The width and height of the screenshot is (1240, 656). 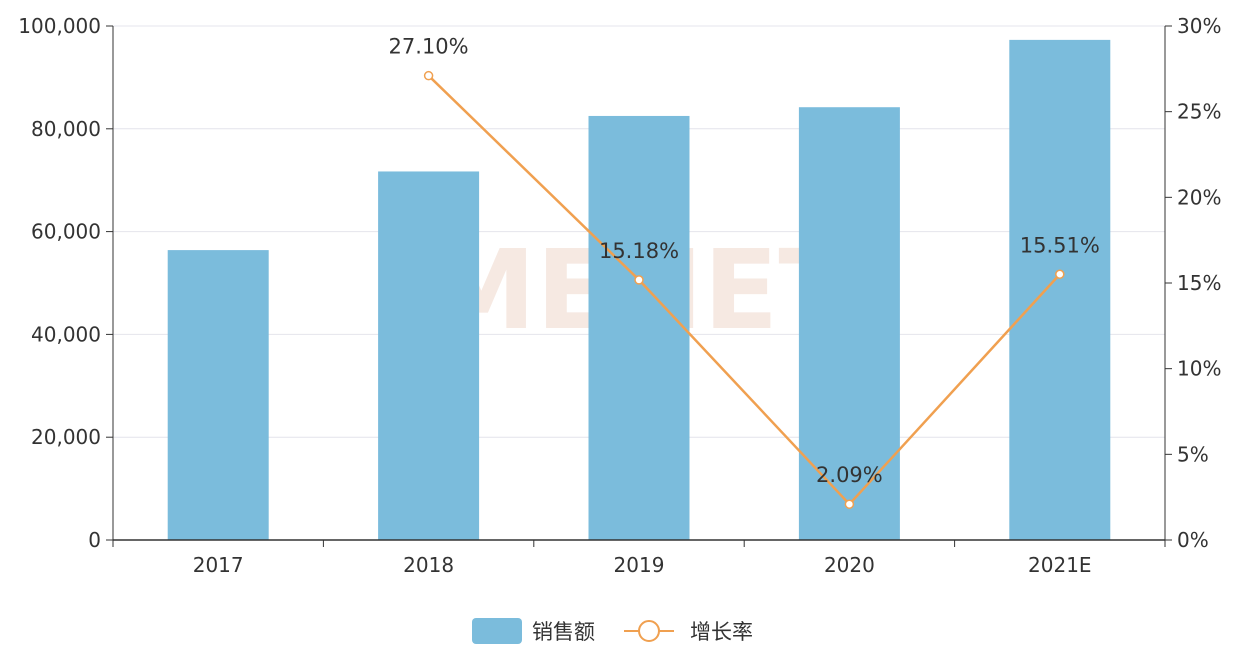 I want to click on left-tick-label: 60,000, so click(x=66, y=232).